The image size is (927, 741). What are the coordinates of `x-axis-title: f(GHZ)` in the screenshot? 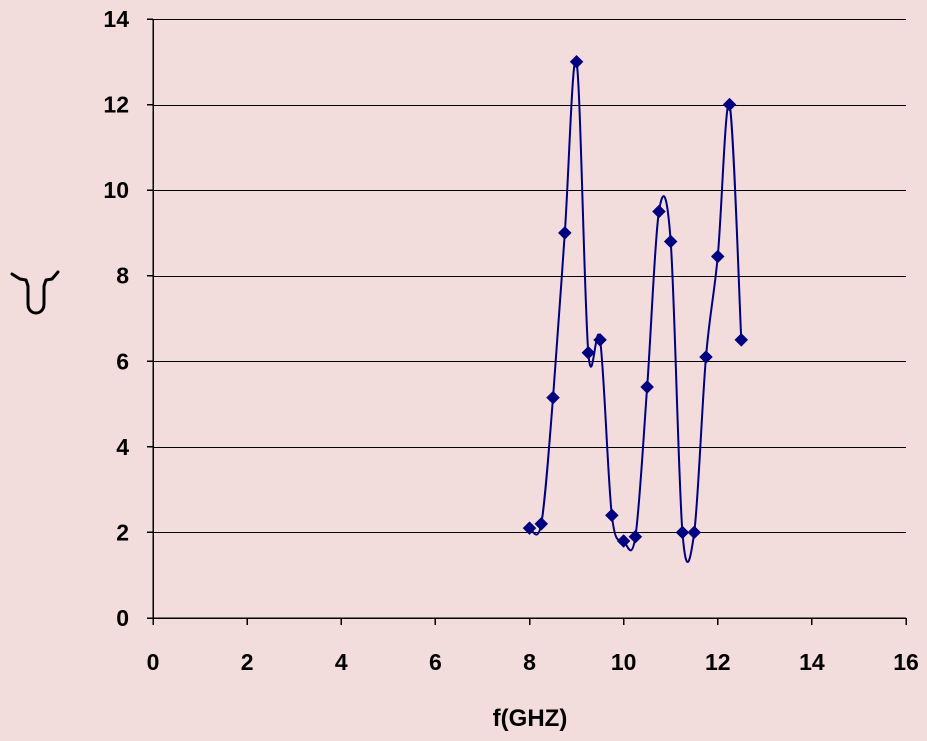 It's located at (530, 718).